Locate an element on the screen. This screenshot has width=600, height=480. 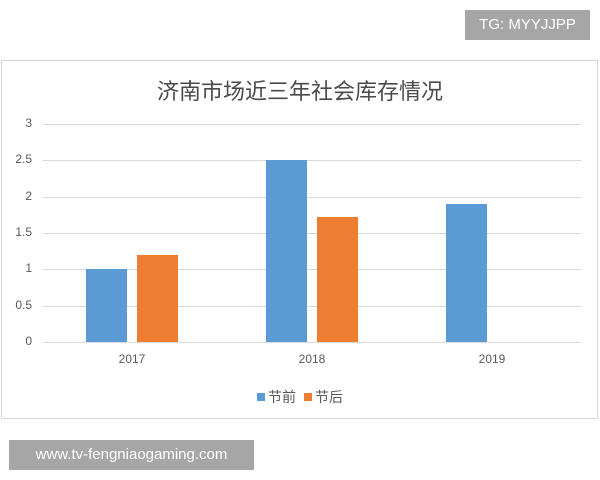
legend-label-after: 节后 is located at coordinates (329, 398).